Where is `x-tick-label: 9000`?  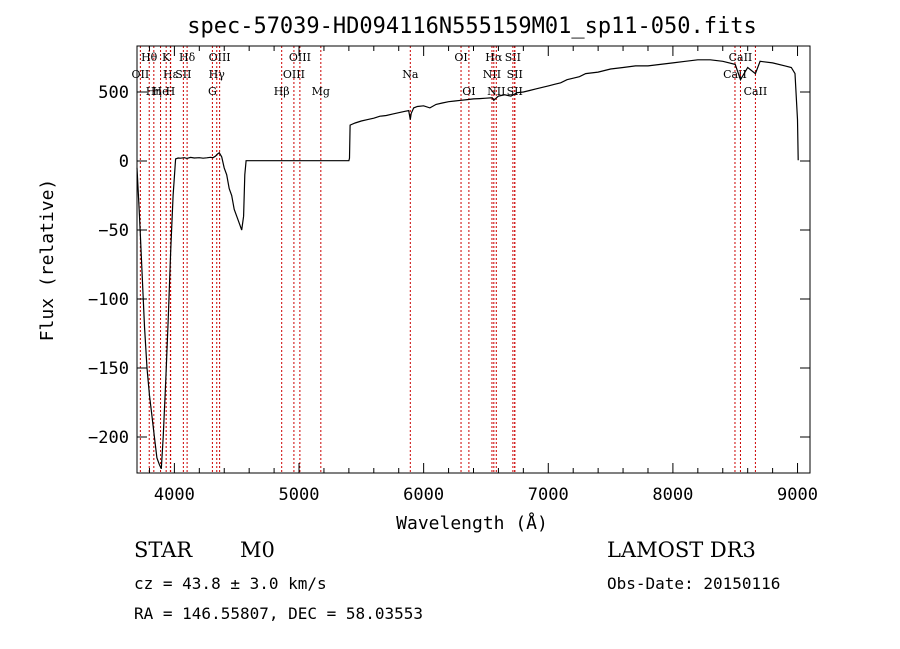 x-tick-label: 9000 is located at coordinates (797, 495).